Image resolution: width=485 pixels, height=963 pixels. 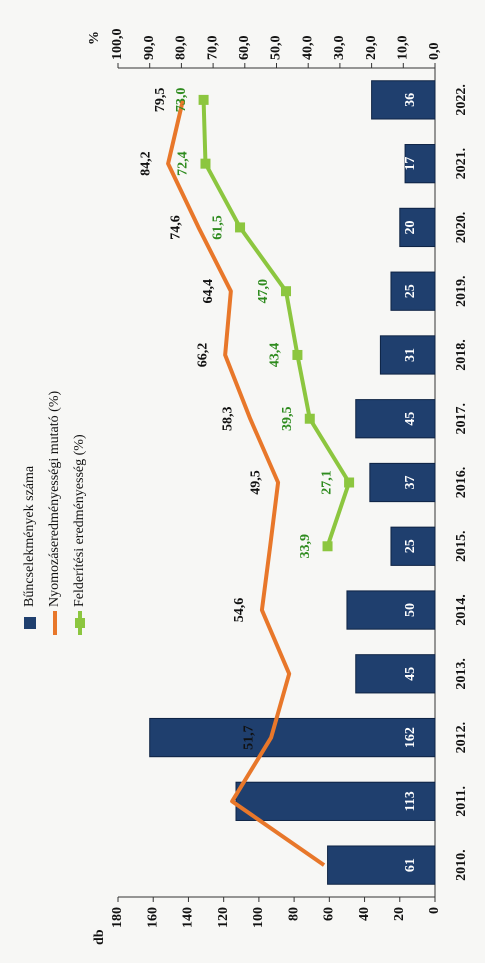 What do you see at coordinates (223, 917) in the screenshot?
I see `y-tick-label: 120` at bounding box center [223, 917].